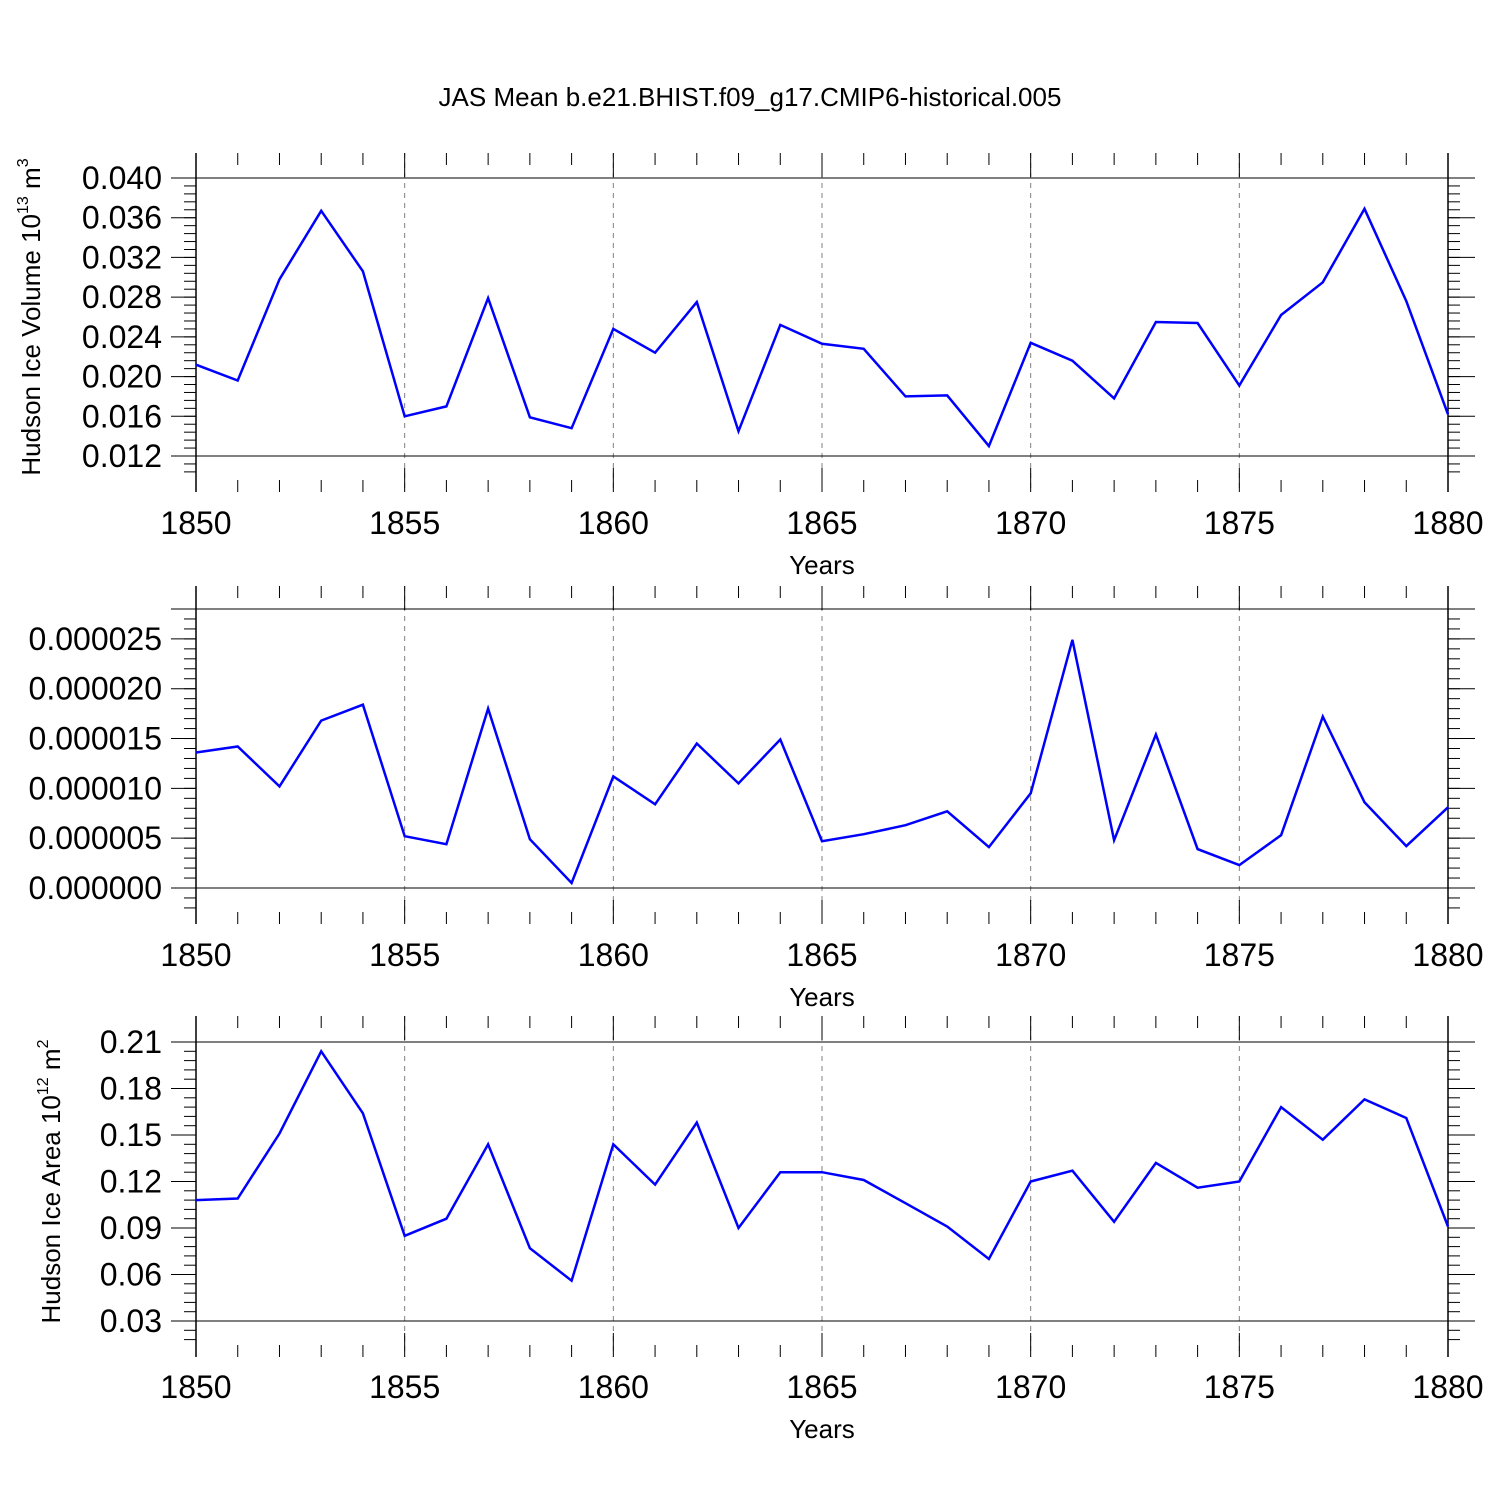  I want to click on y-axis-title-superscript: 3, so click(23, 162).